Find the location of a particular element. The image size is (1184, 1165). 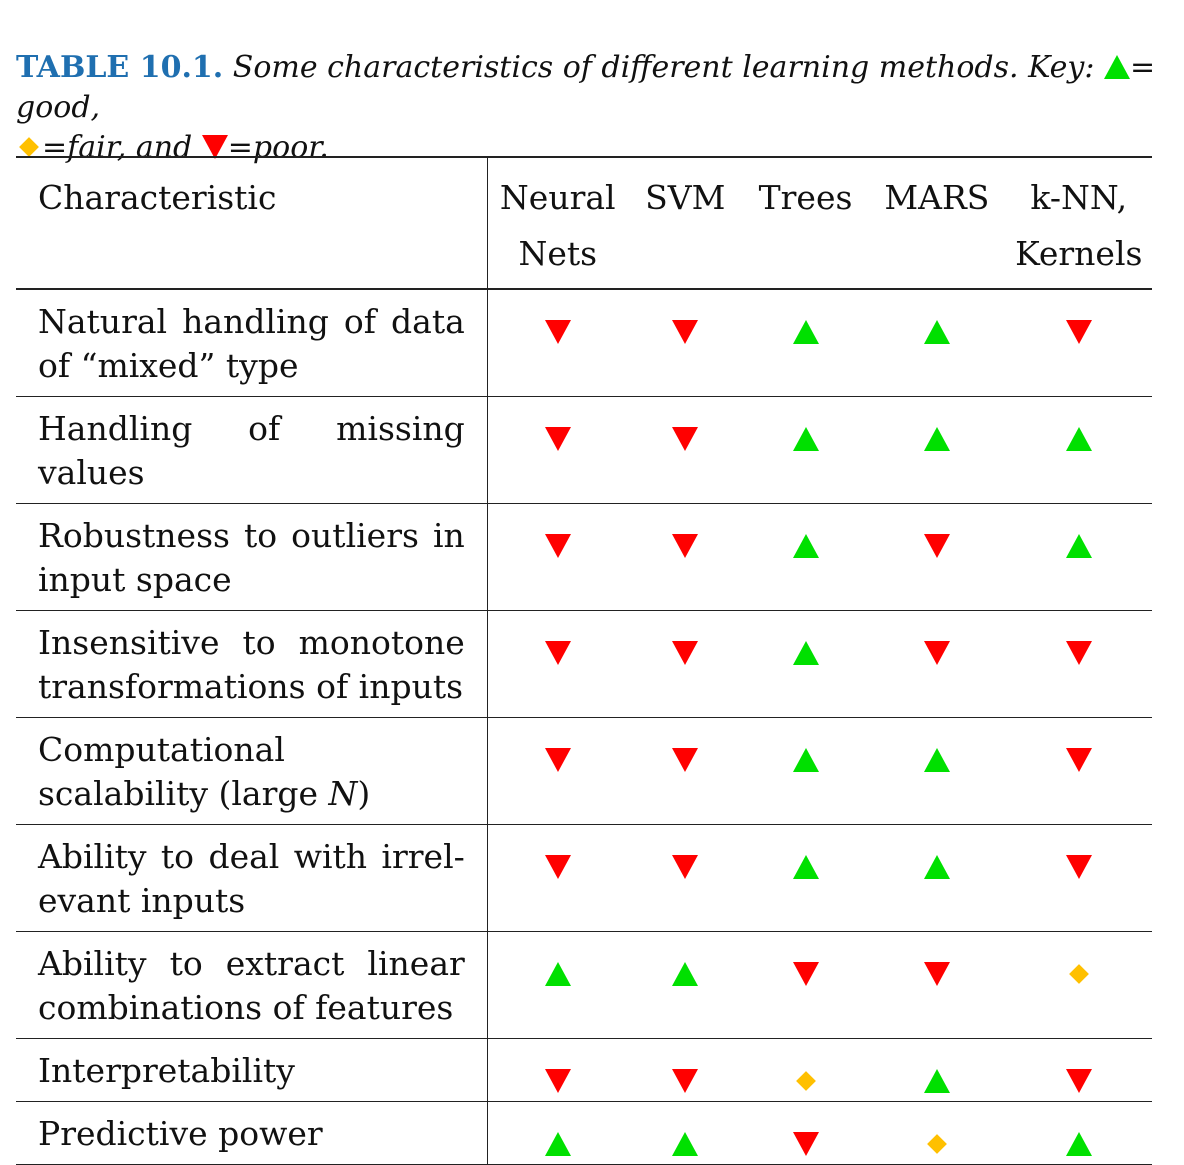

row-label-variable: N is located at coordinates (343, 793).